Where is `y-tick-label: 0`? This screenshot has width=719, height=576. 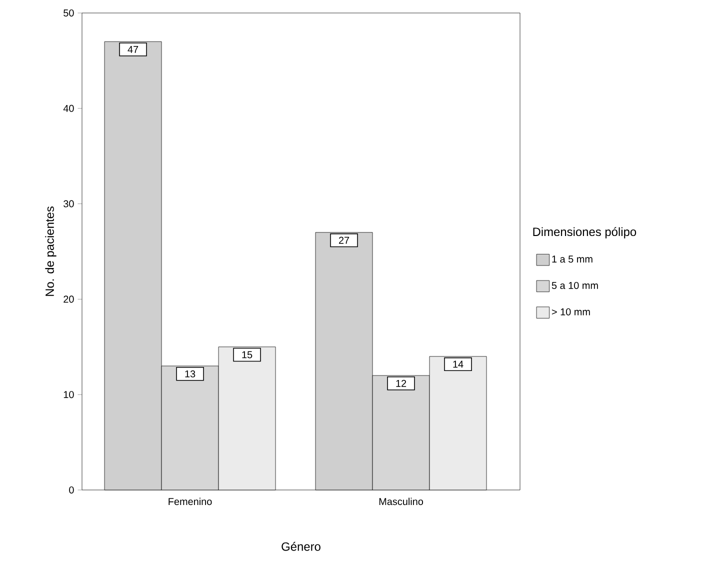 y-tick-label: 0 is located at coordinates (71, 490).